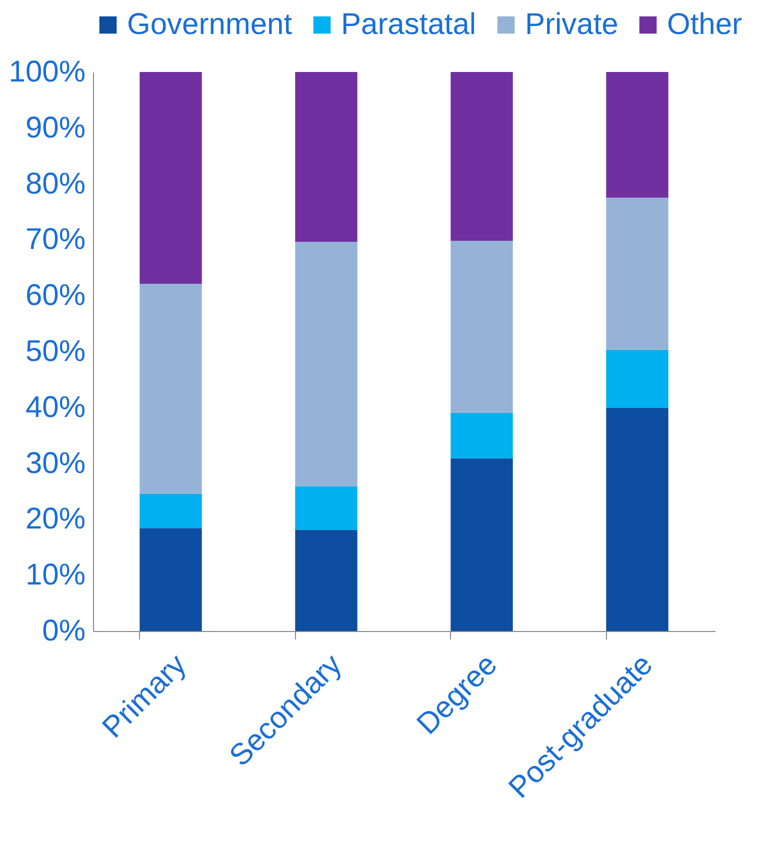 The height and width of the screenshot is (862, 772). Describe the element at coordinates (55, 519) in the screenshot. I see `y-tick-label: 20%` at that location.